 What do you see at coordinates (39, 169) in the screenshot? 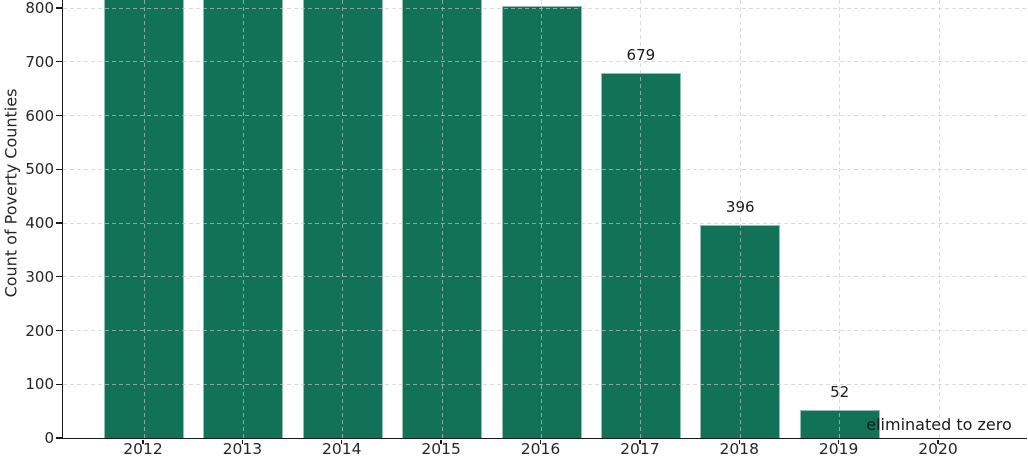
I see `y-tick-label: 500` at bounding box center [39, 169].